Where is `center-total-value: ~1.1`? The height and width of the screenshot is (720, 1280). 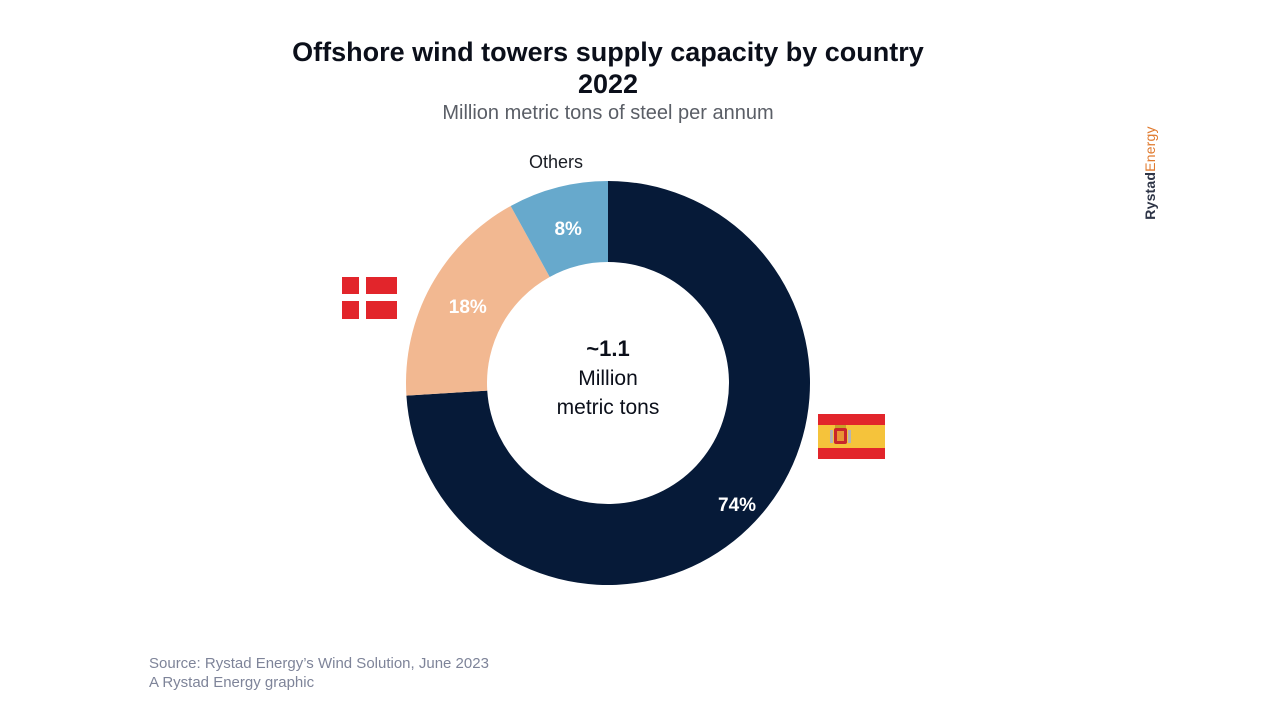
center-total-value: ~1.1 is located at coordinates (607, 348).